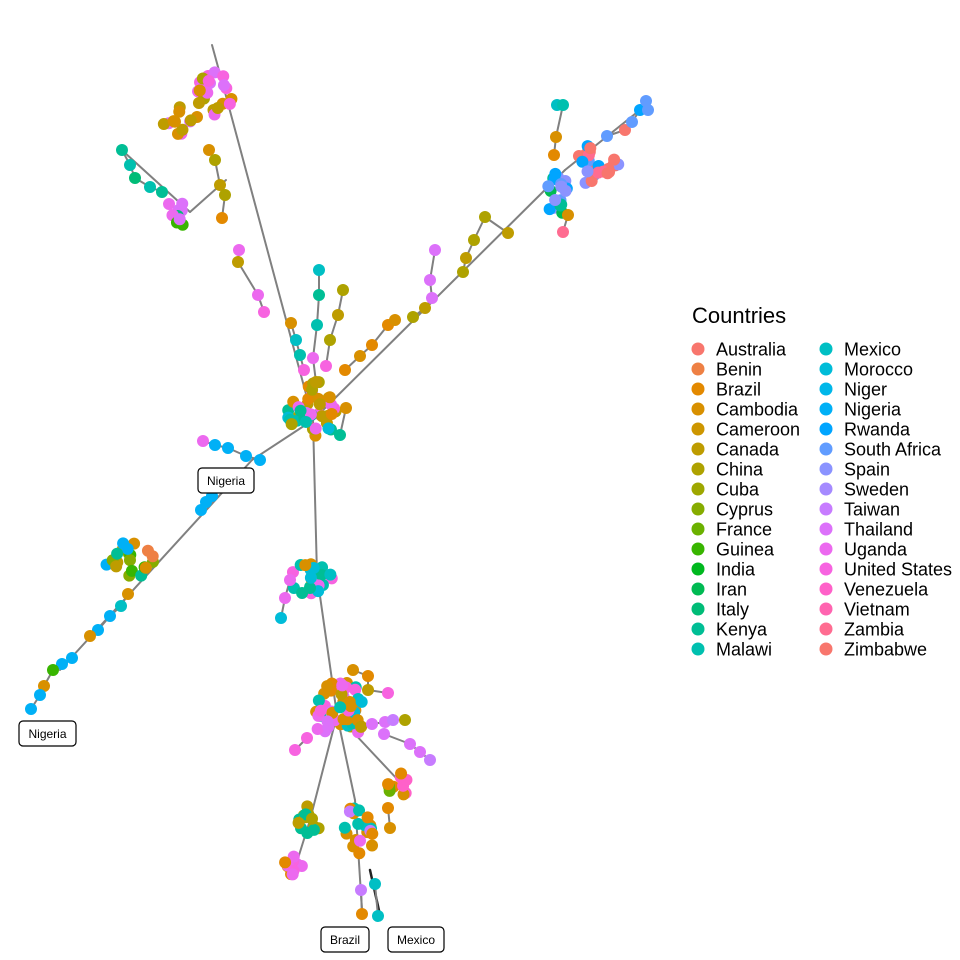 The width and height of the screenshot is (960, 960). Describe the element at coordinates (726, 390) in the screenshot. I see `legend-item: Brazil` at that location.